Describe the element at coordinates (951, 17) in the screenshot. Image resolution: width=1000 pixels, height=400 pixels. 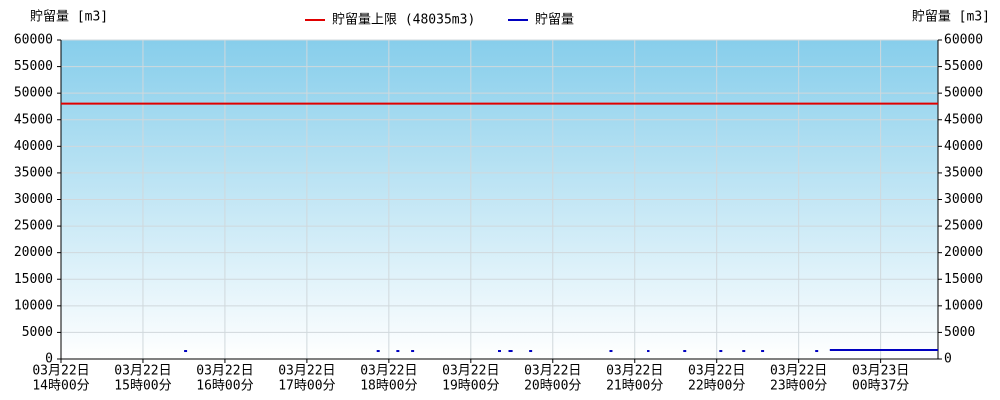
I see `y2-axis-label: 貯留量 [m3]` at that location.